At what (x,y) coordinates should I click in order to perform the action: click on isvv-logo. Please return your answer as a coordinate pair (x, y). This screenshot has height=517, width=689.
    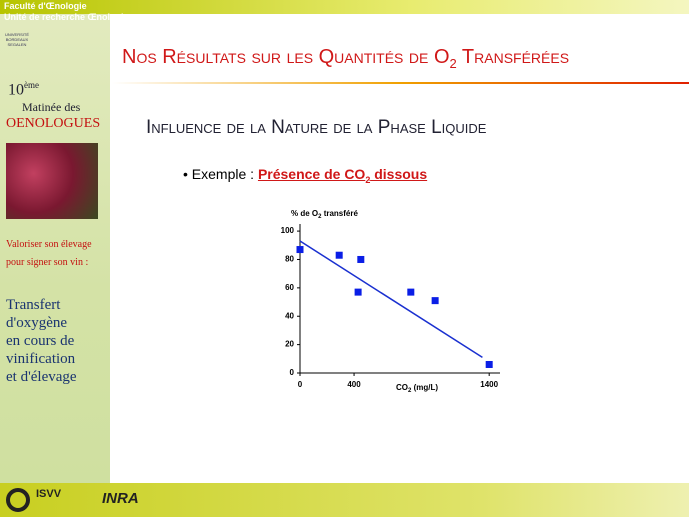
    Looking at the image, I should click on (18, 500).